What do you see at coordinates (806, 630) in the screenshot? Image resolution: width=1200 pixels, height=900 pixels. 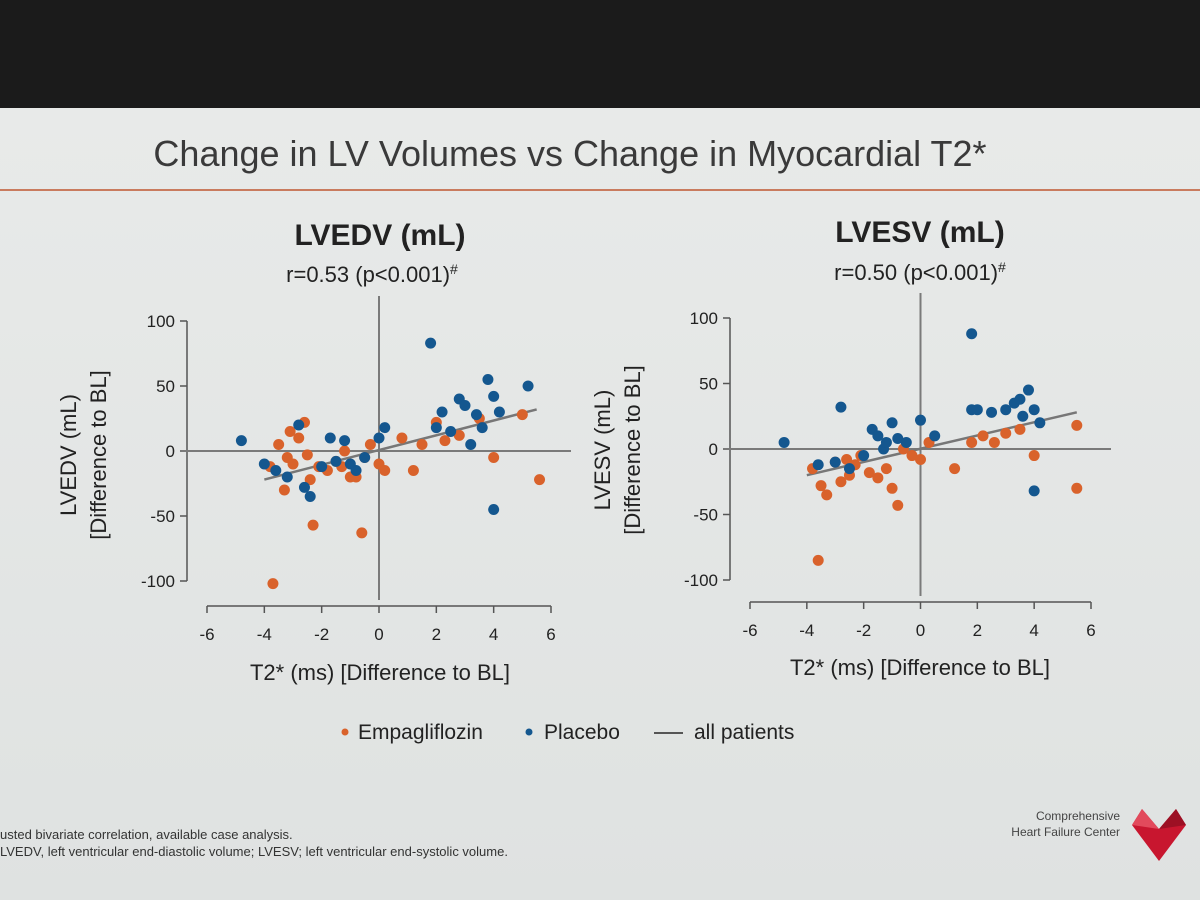 I see `lvesv-x-tick-label: -4` at bounding box center [806, 630].